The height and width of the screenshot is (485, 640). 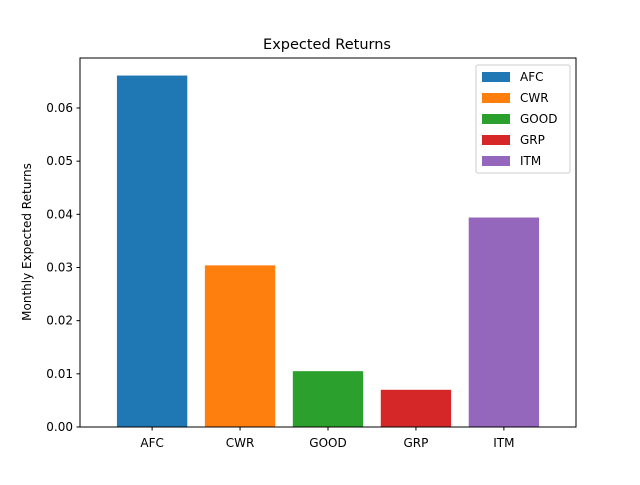 What do you see at coordinates (59, 374) in the screenshot?
I see `y-tick-label: 0.01` at bounding box center [59, 374].